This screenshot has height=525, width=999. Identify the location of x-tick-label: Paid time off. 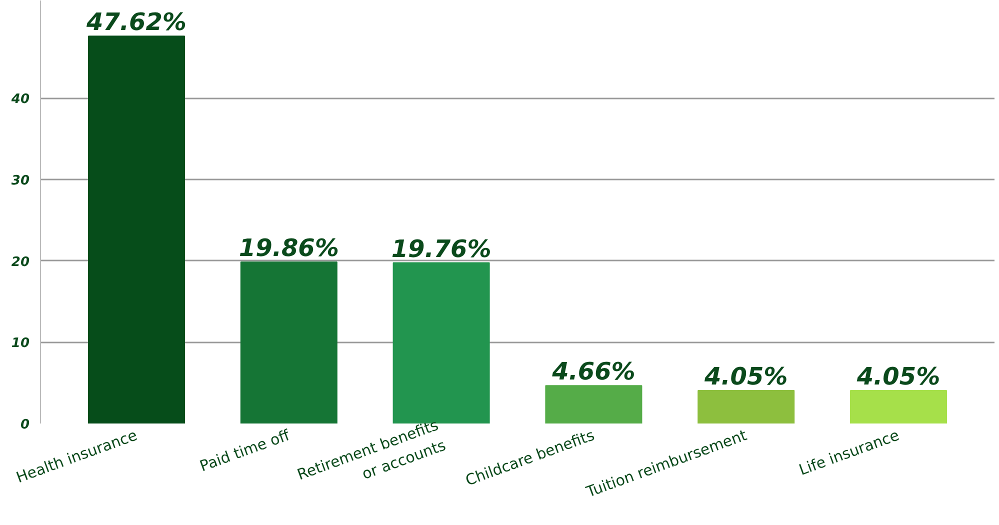
(245, 451).